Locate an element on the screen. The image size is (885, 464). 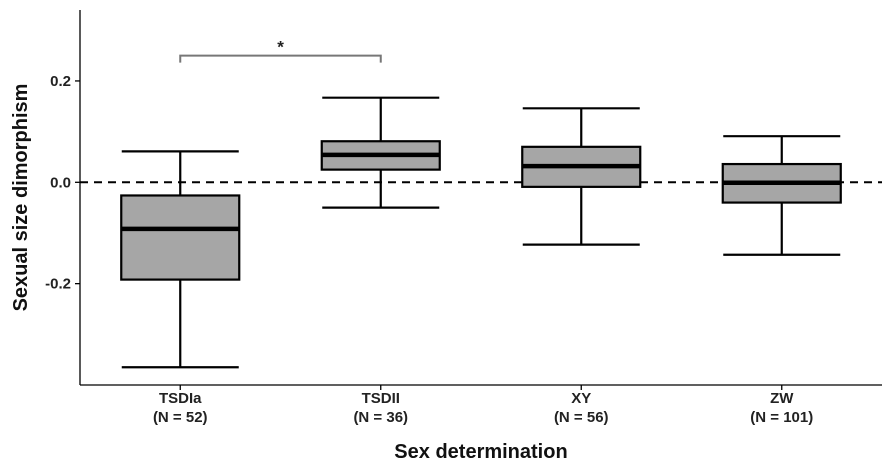
x-tick-sample-size: (N = 56) is located at coordinates (581, 417).